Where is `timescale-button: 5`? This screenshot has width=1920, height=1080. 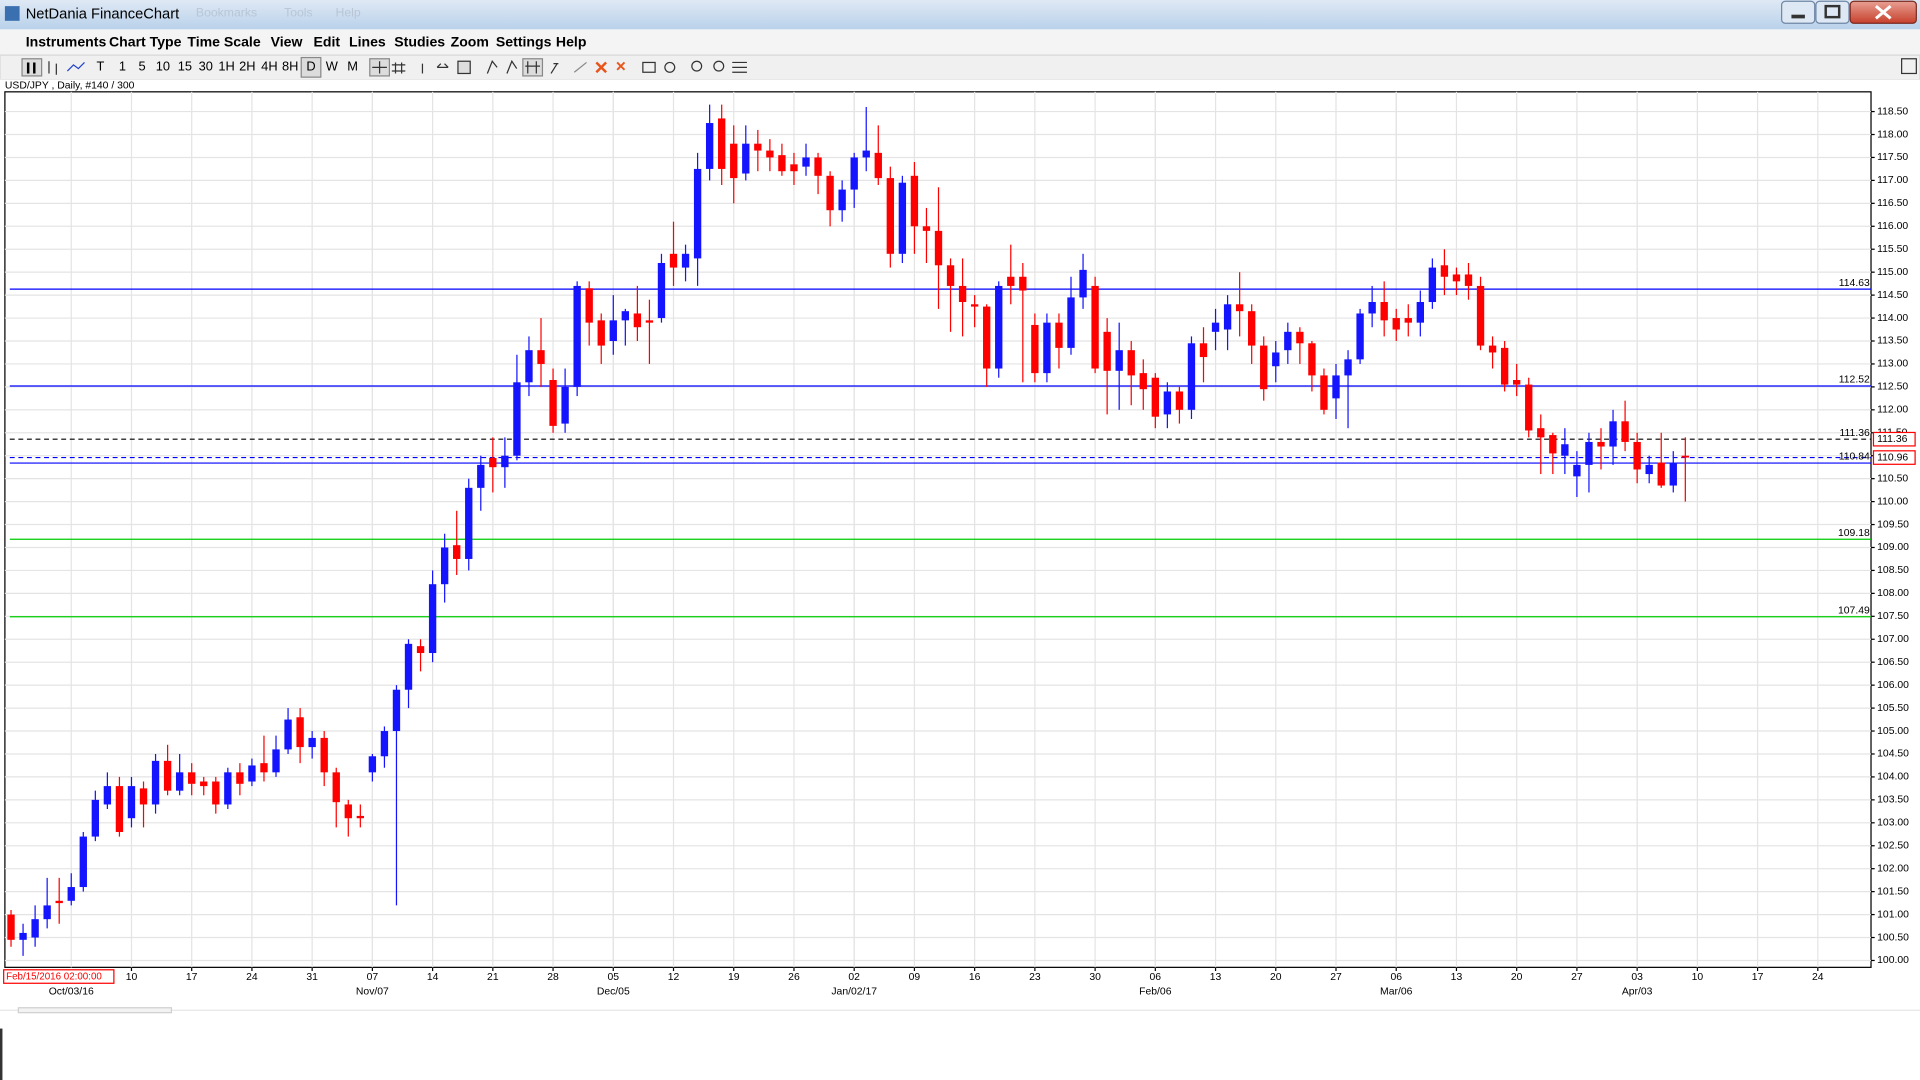
timescale-button: 5 is located at coordinates (141, 66).